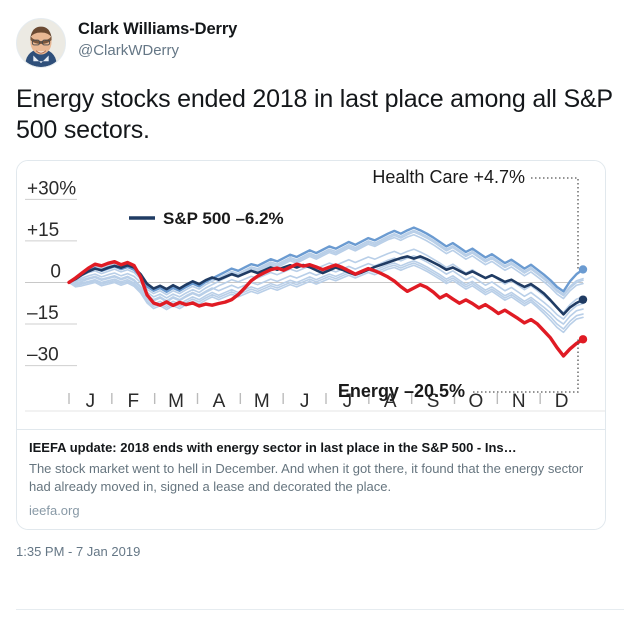 The height and width of the screenshot is (618, 640). Describe the element at coordinates (526, 366) in the screenshot. I see `leader-line-energy` at that location.